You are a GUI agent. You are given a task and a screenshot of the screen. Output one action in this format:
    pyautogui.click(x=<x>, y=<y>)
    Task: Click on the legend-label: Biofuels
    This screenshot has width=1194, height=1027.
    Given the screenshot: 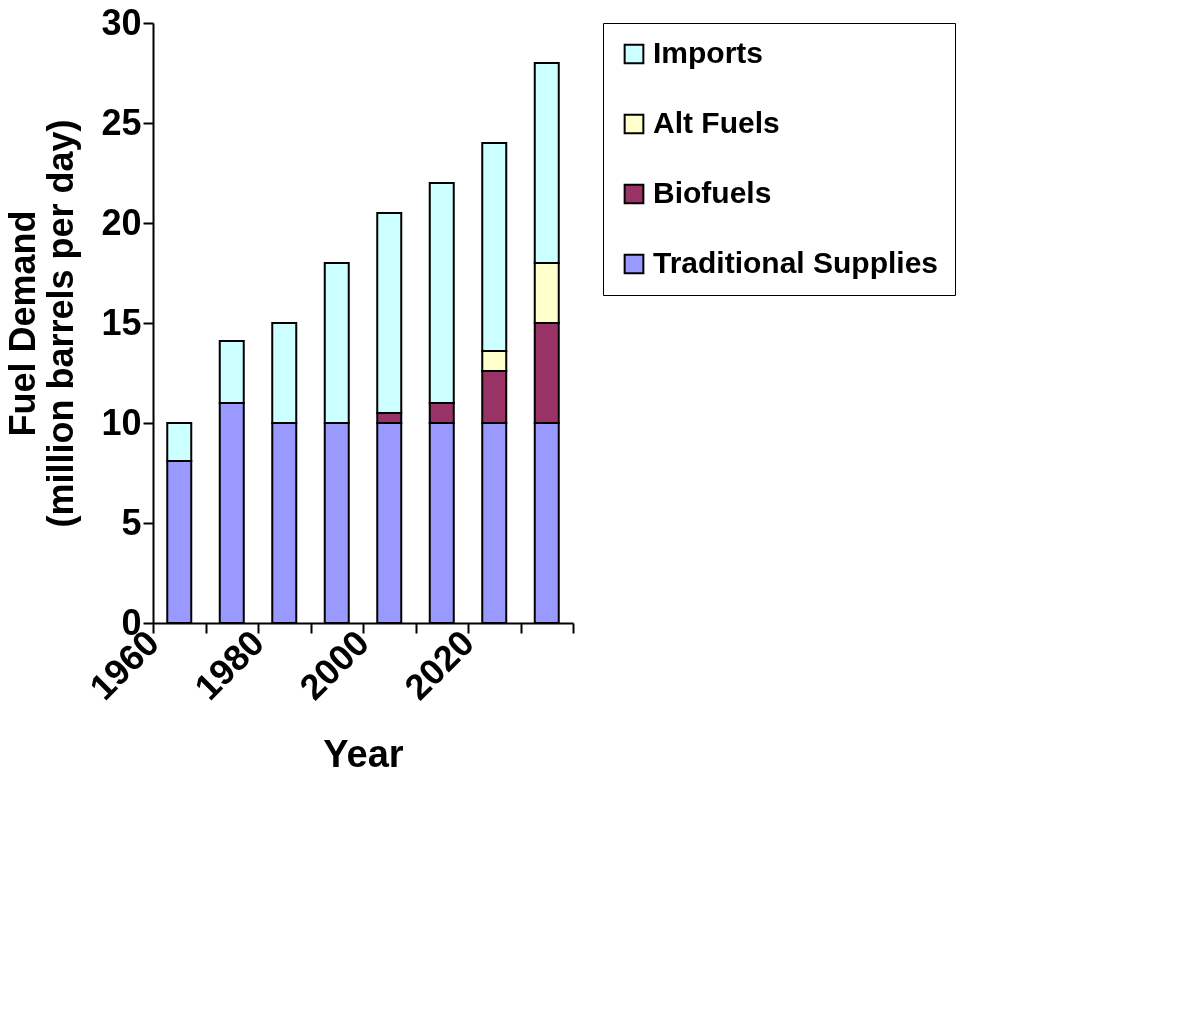 What is the action you would take?
    pyautogui.click(x=712, y=192)
    